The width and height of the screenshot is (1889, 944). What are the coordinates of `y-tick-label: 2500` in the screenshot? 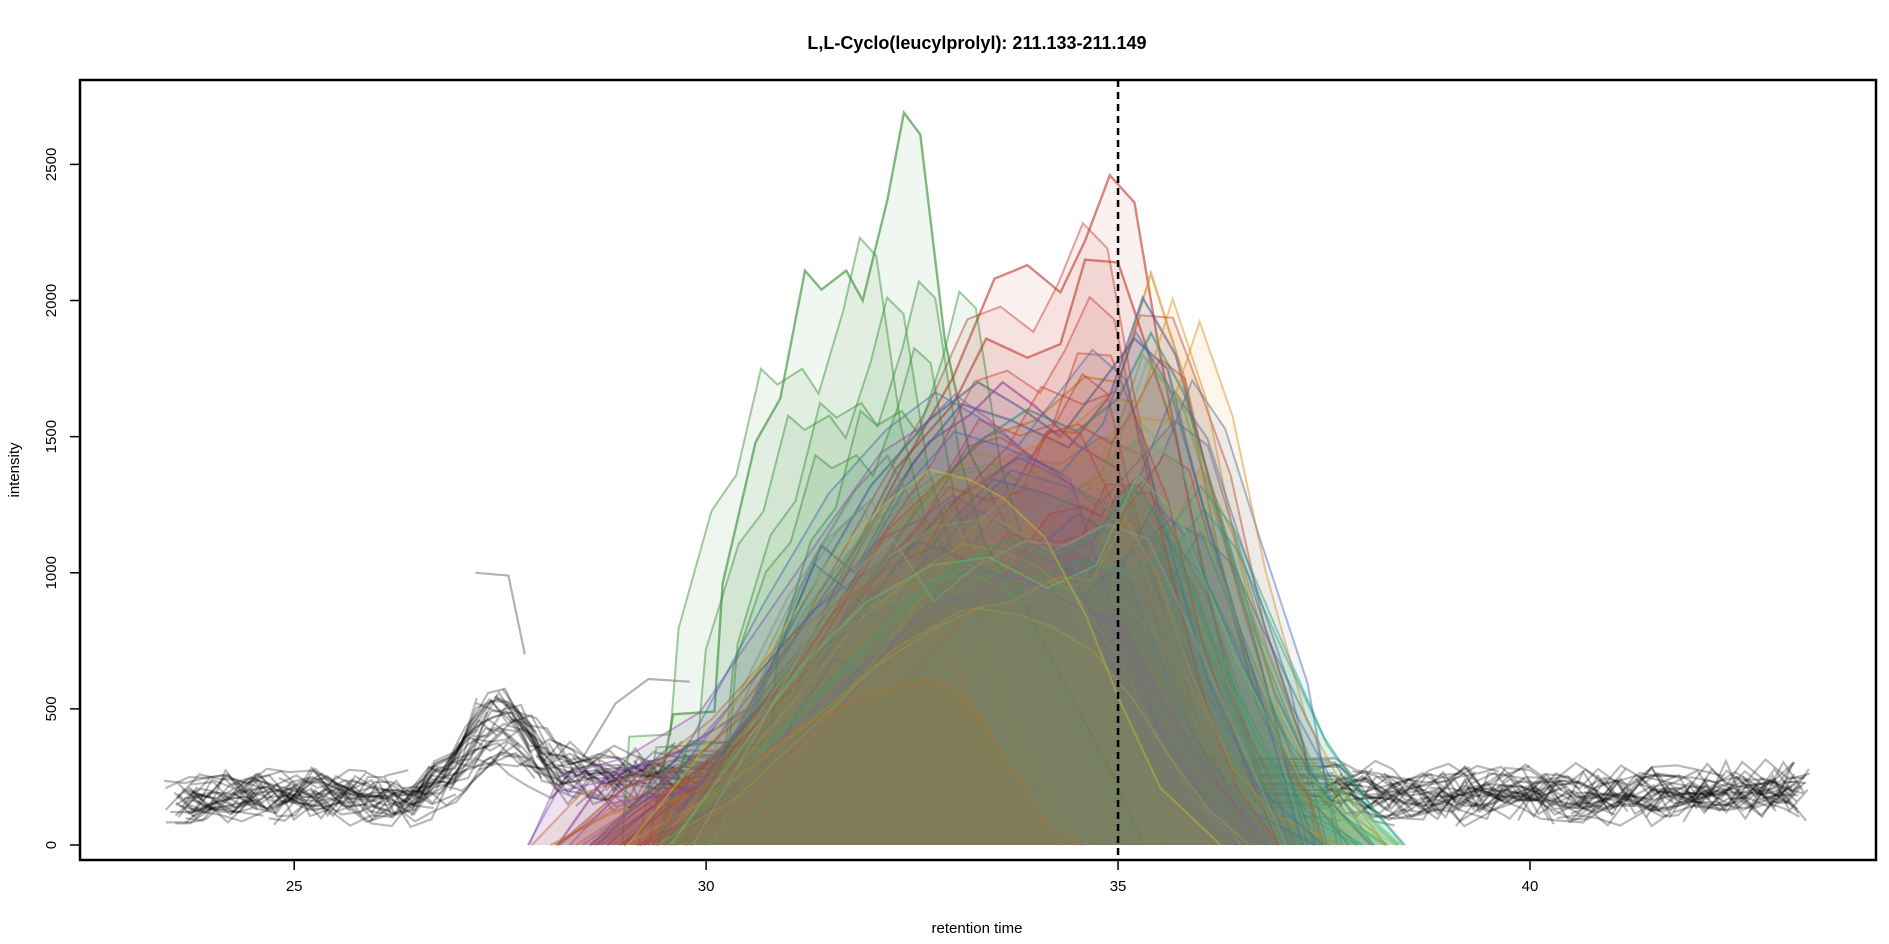 It's located at (51, 164).